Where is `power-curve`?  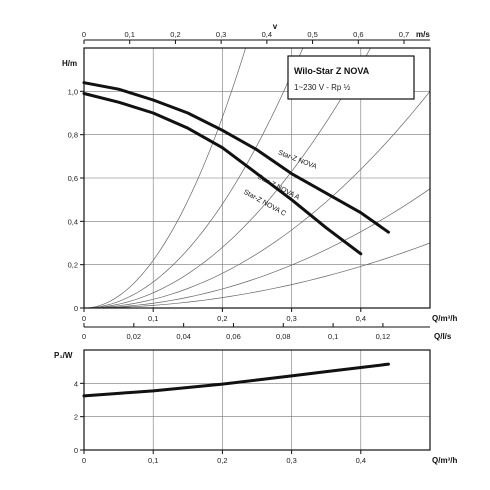
power-curve is located at coordinates (236, 380).